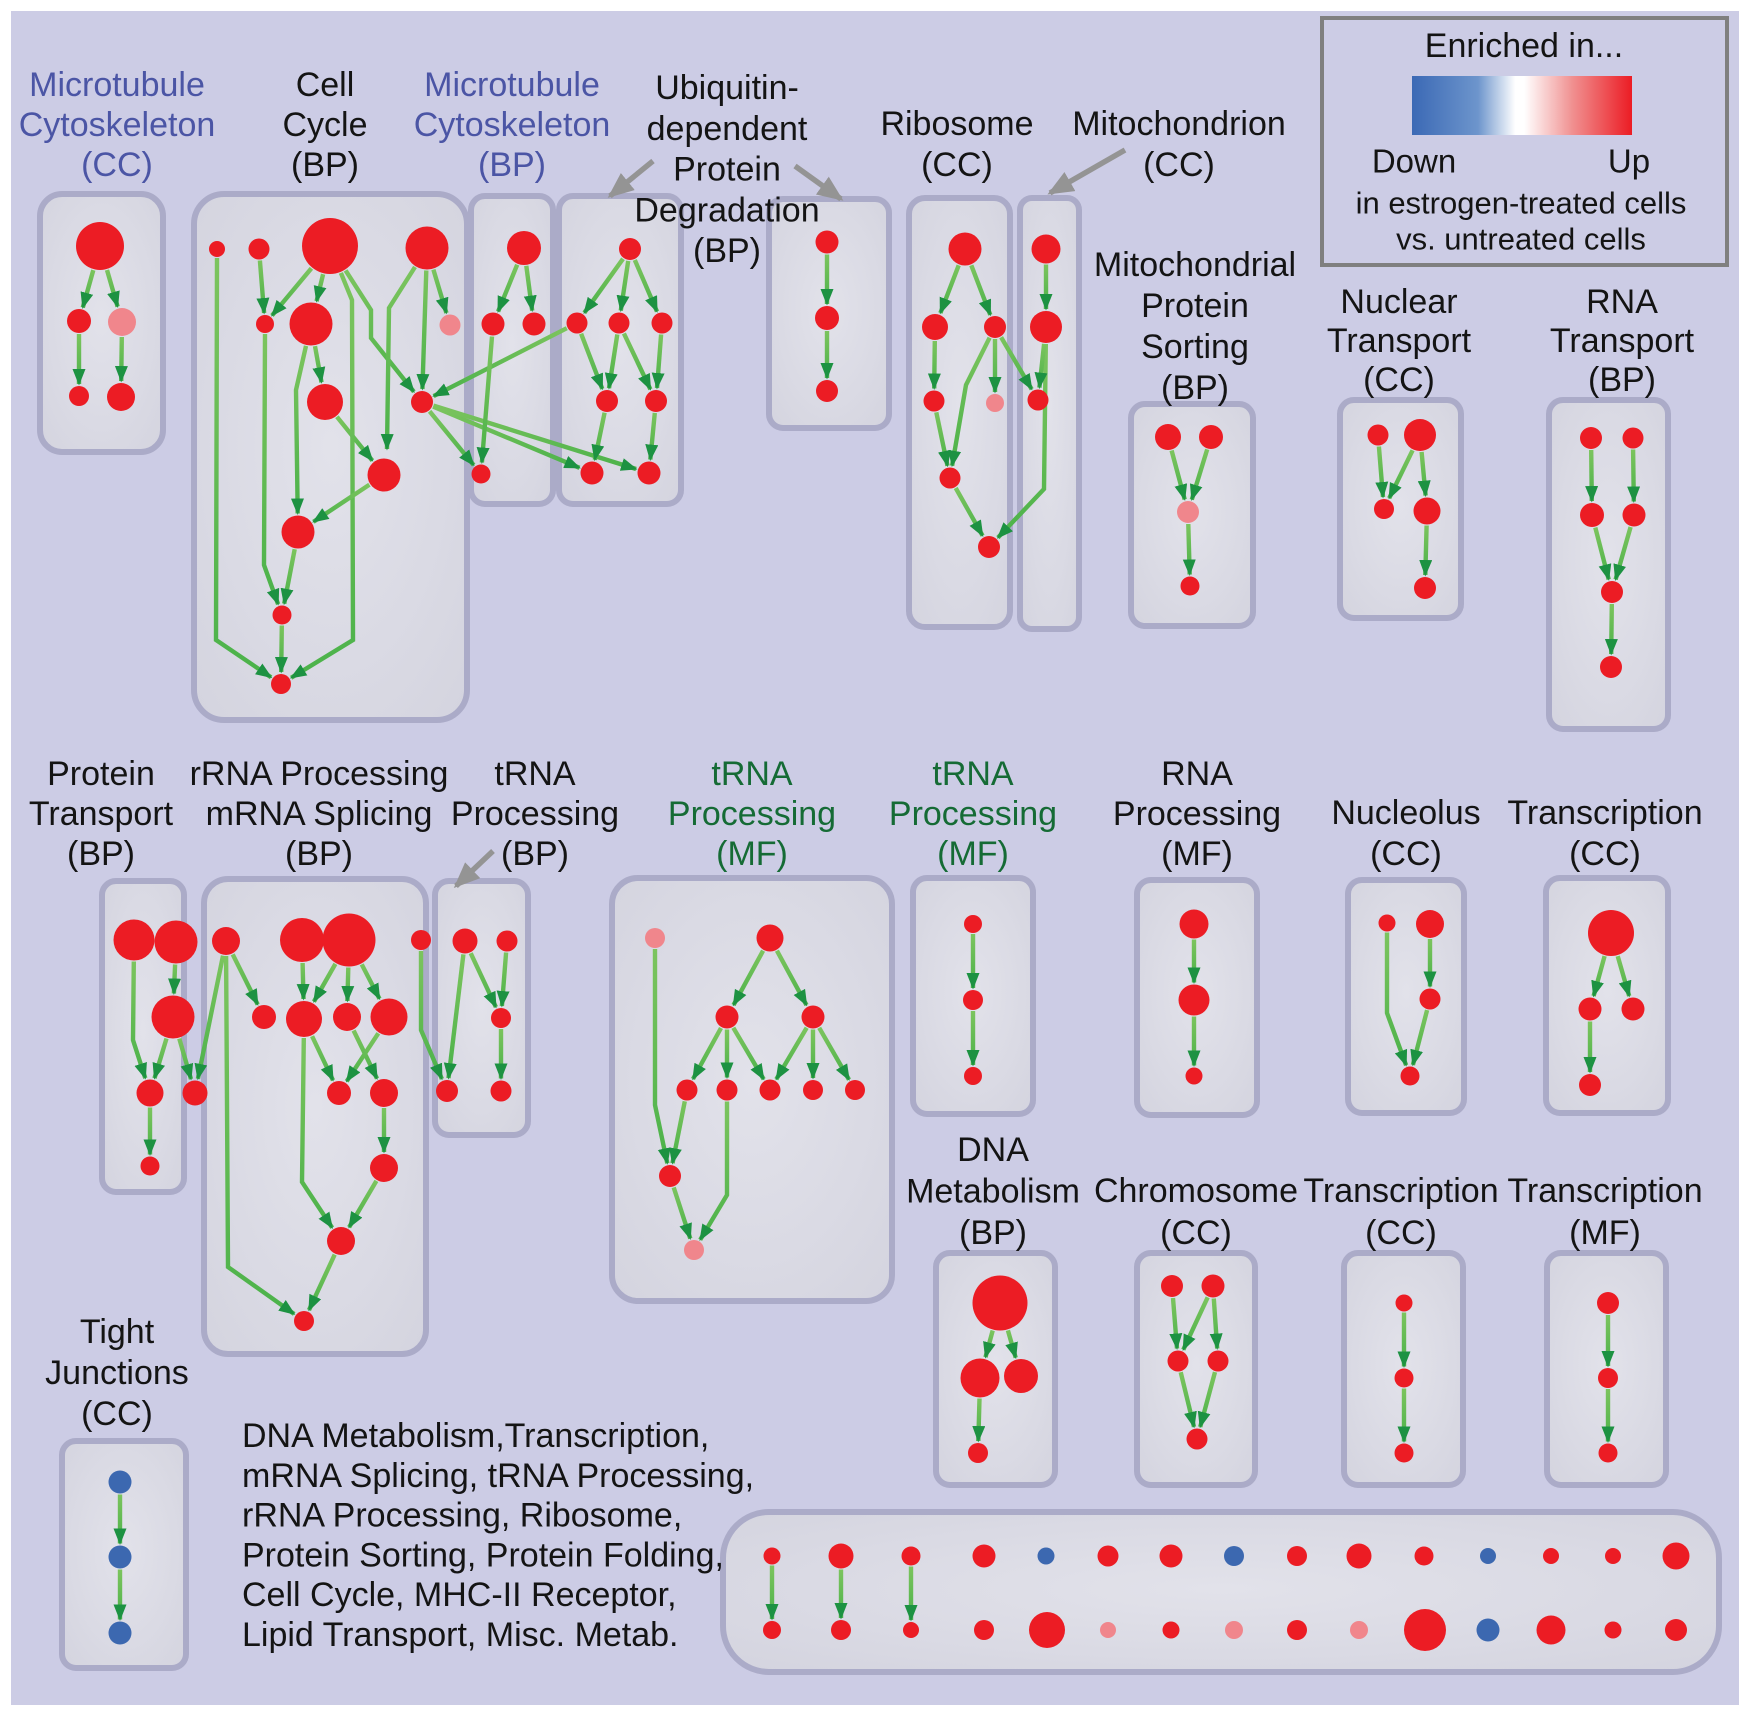  Describe the element at coordinates (726, 210) in the screenshot. I see `svg-text: Degradation` at that location.